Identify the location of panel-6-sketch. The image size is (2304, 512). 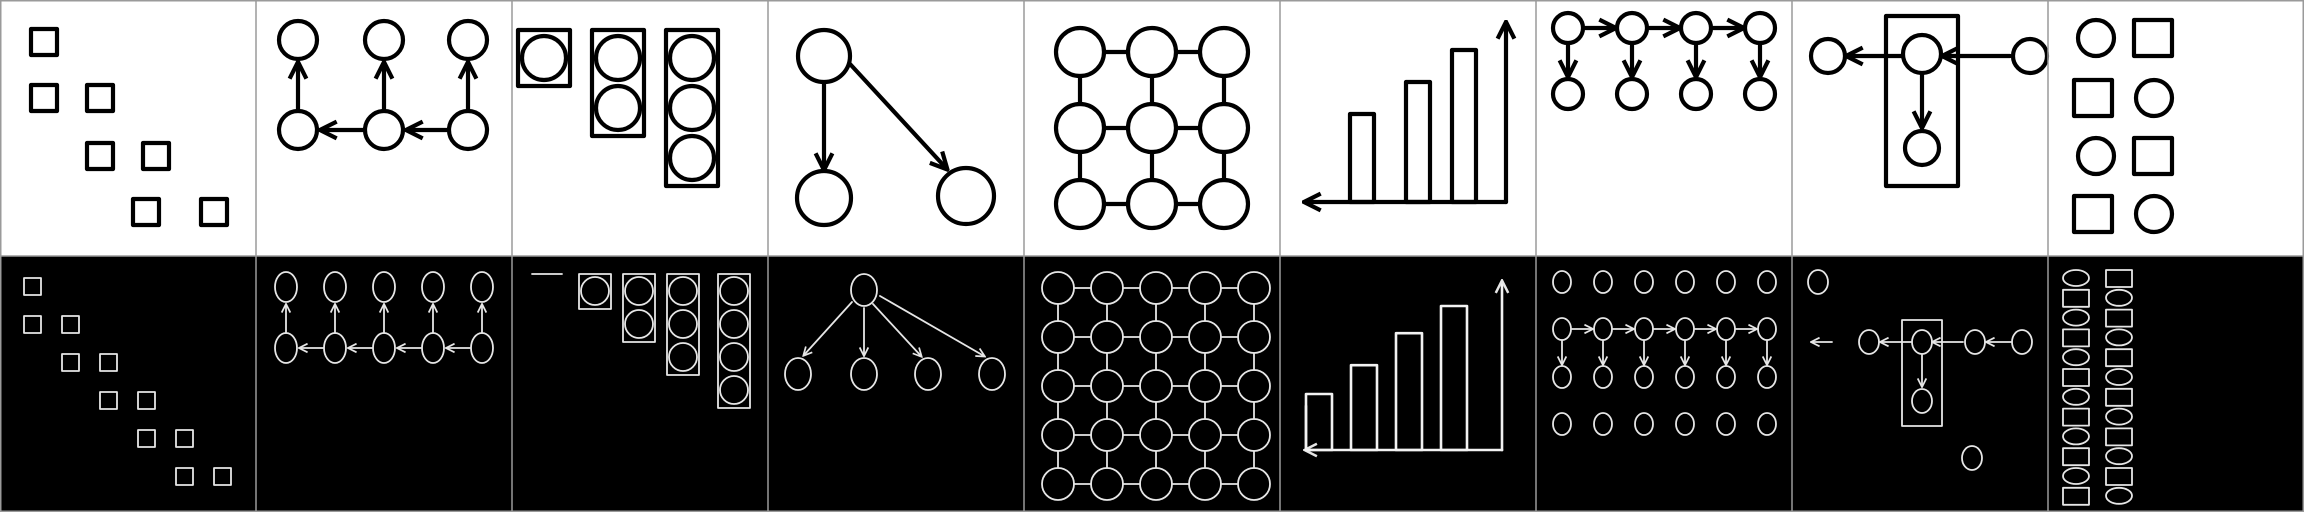
(1406, 113).